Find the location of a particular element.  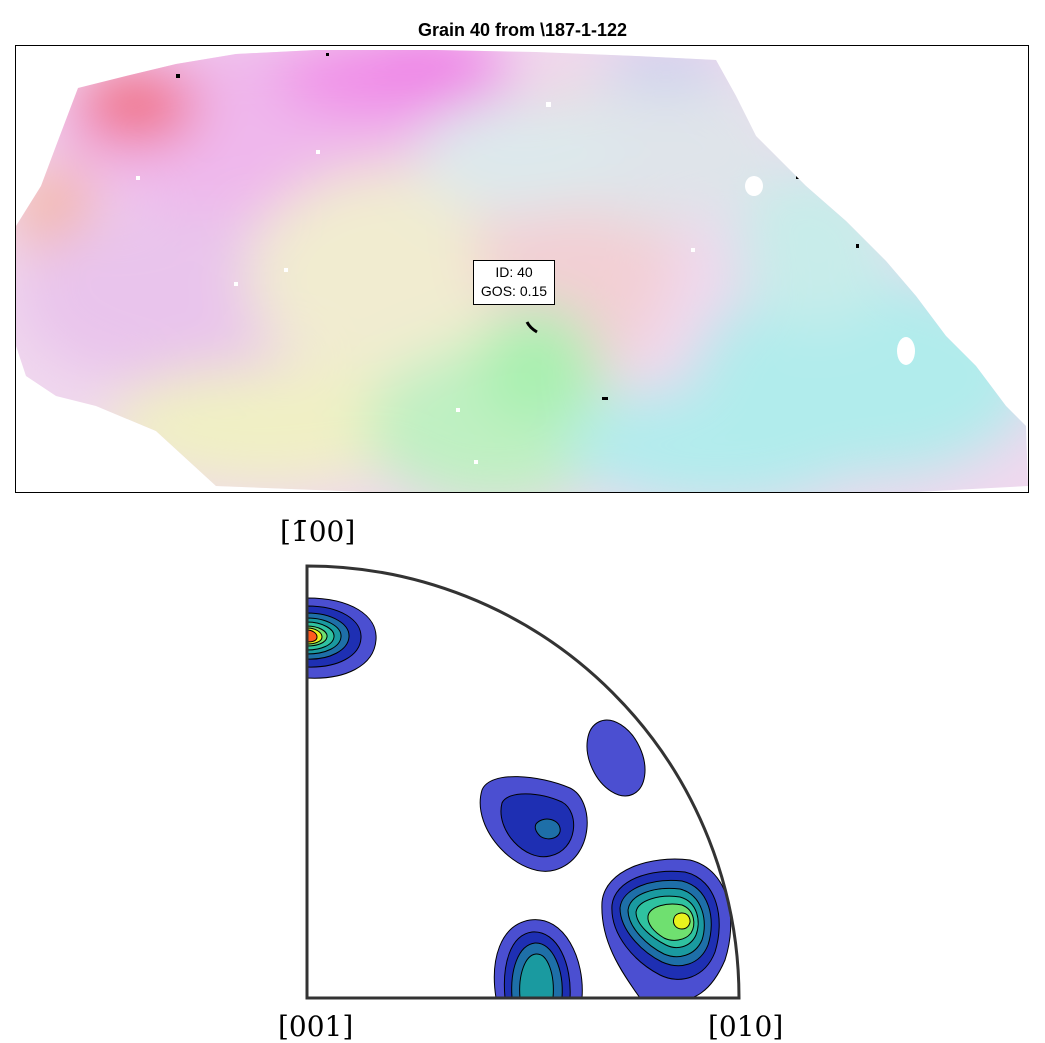

contour-peak-left is located at coordinates (341, 638).